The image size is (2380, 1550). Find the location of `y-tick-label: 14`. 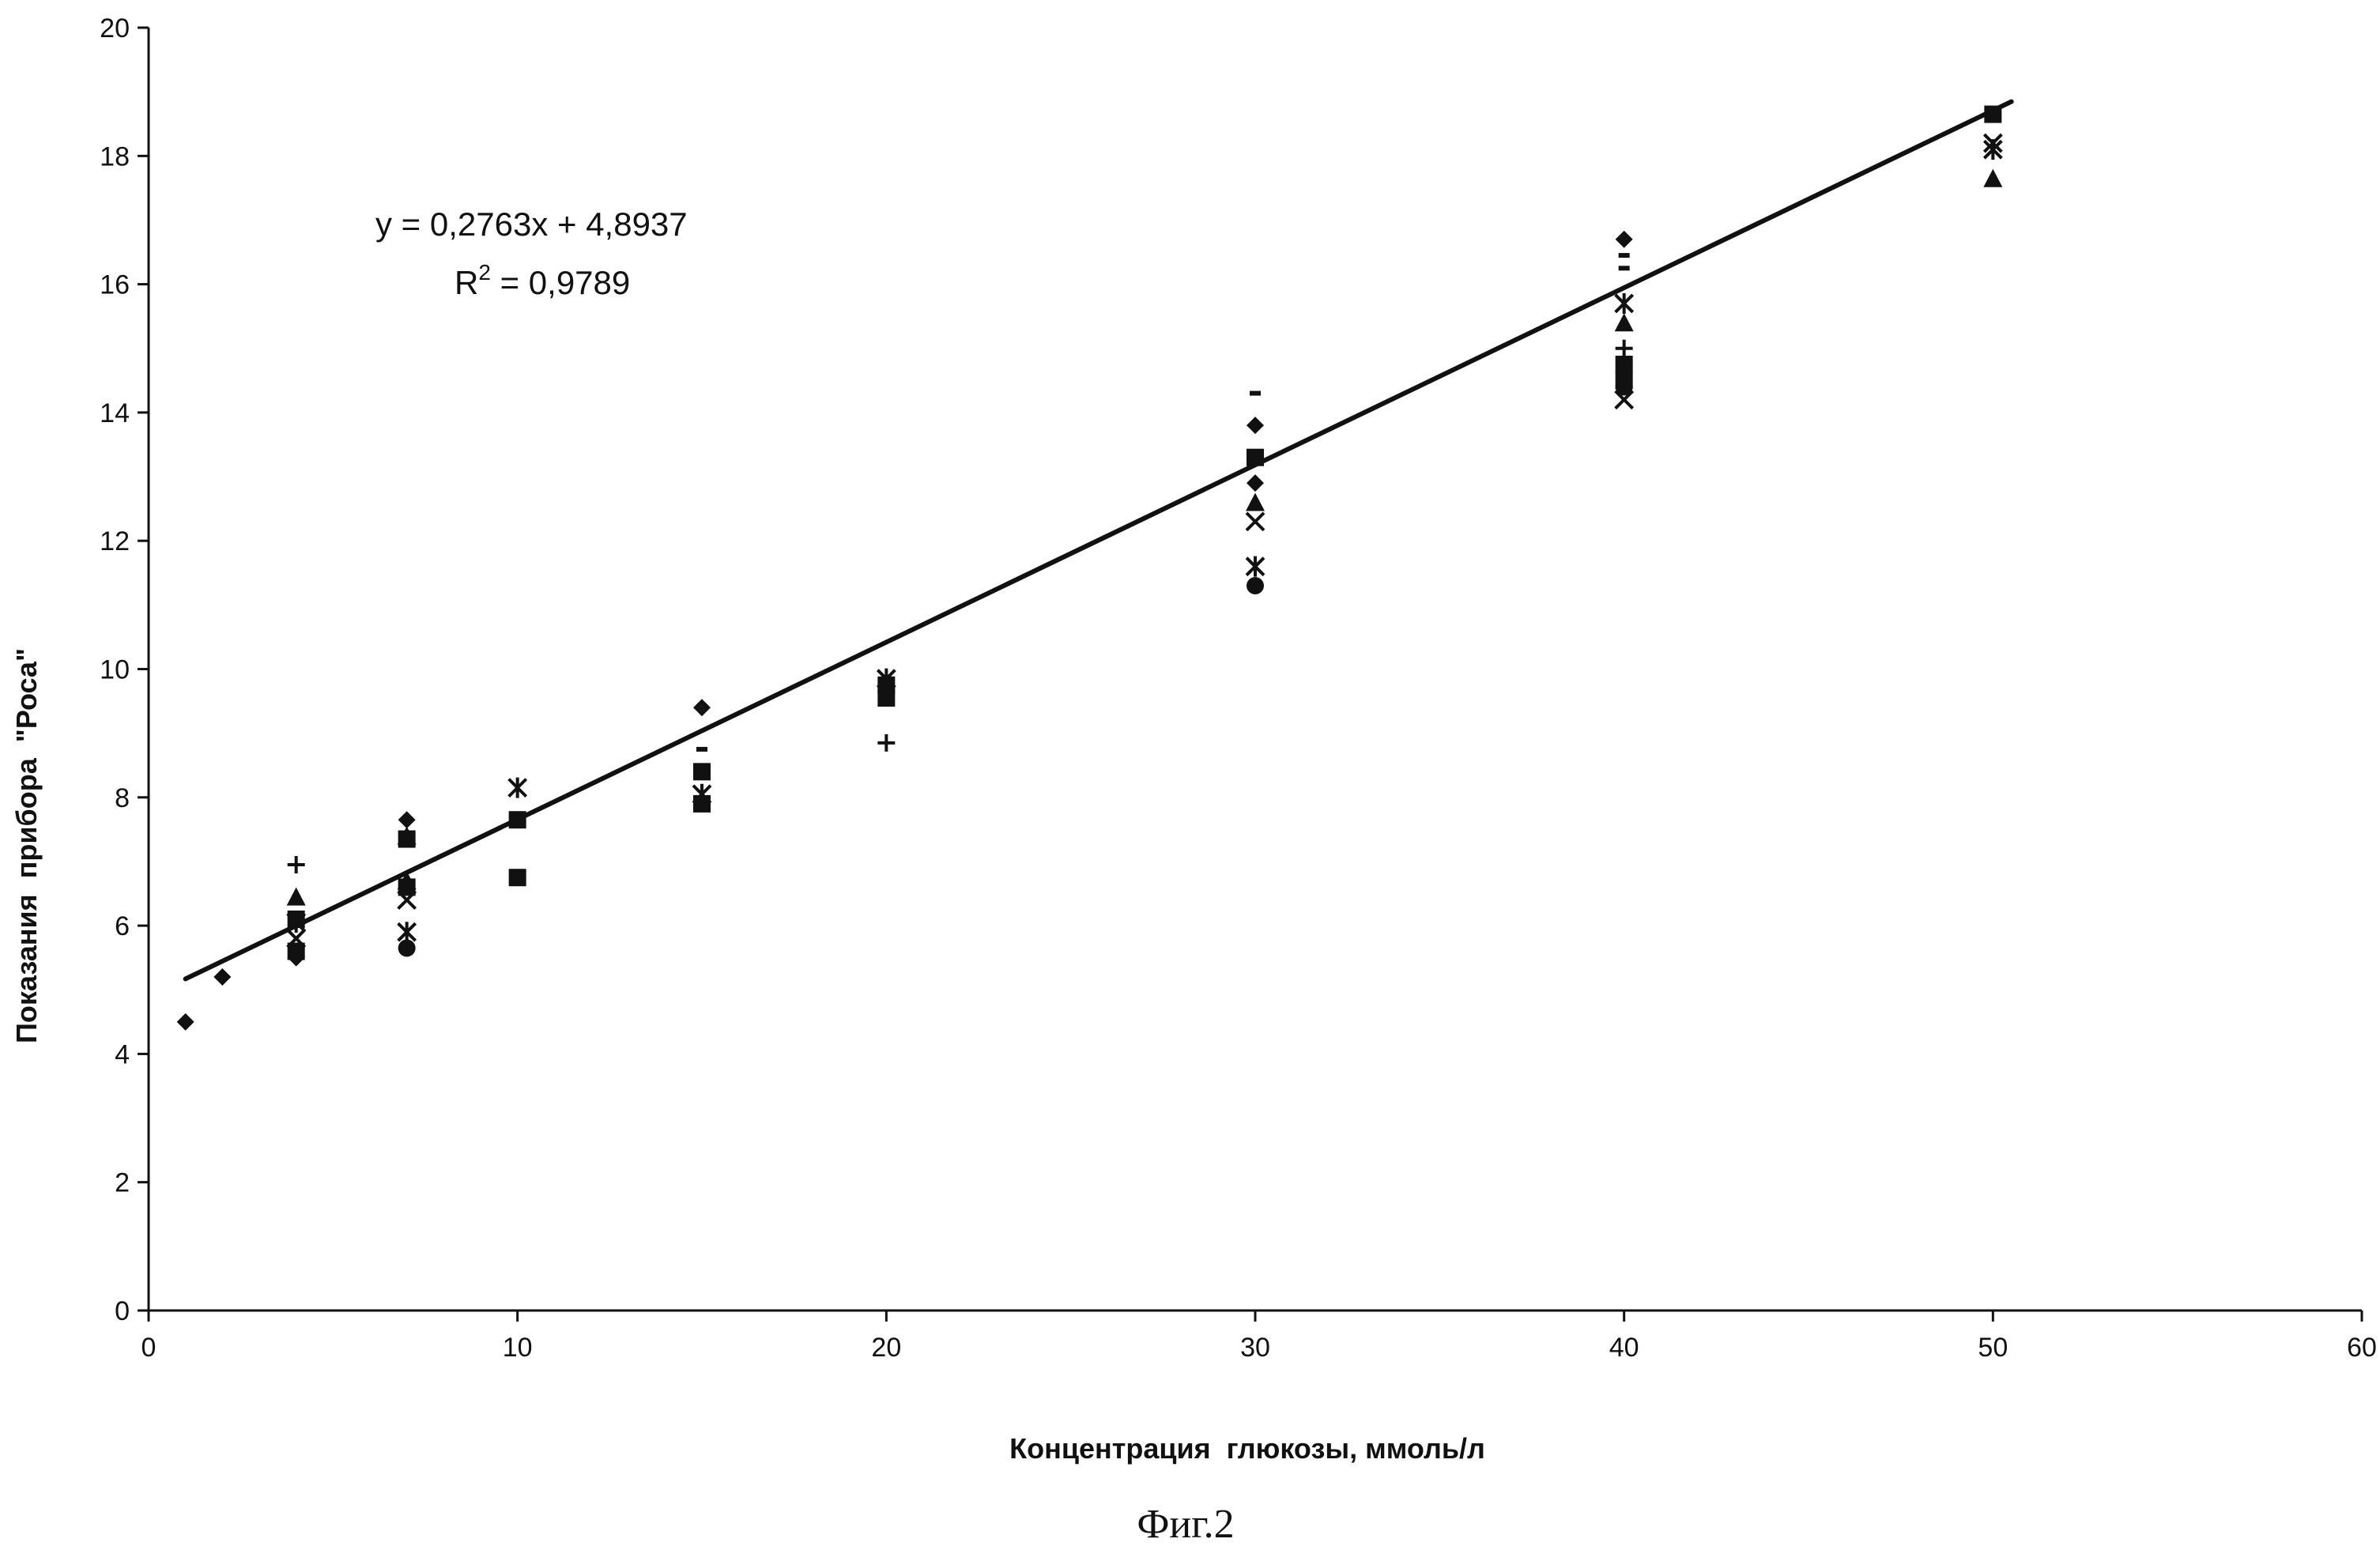

y-tick-label: 14 is located at coordinates (115, 413).